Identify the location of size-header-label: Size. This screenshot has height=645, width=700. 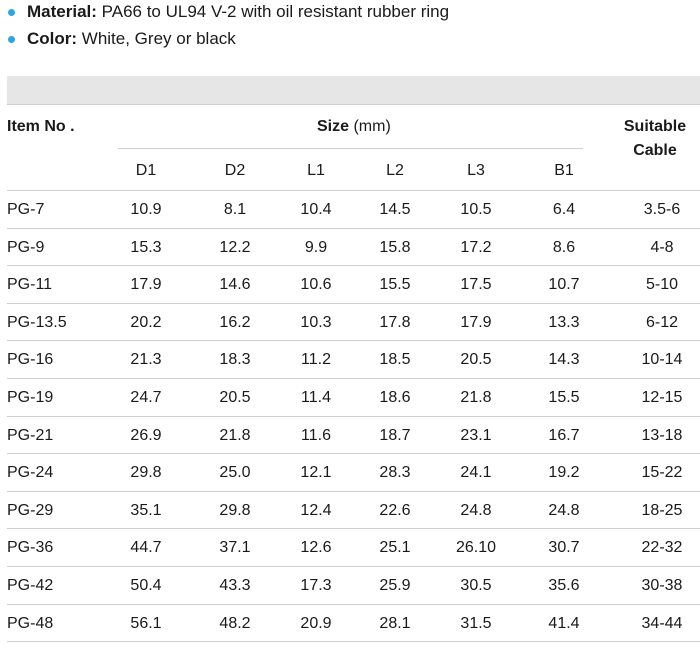
(333, 126).